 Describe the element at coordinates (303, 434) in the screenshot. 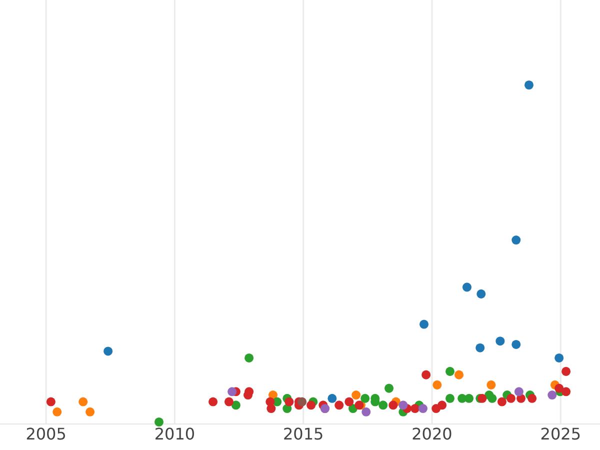

I see `x-tick-label: 2015` at that location.